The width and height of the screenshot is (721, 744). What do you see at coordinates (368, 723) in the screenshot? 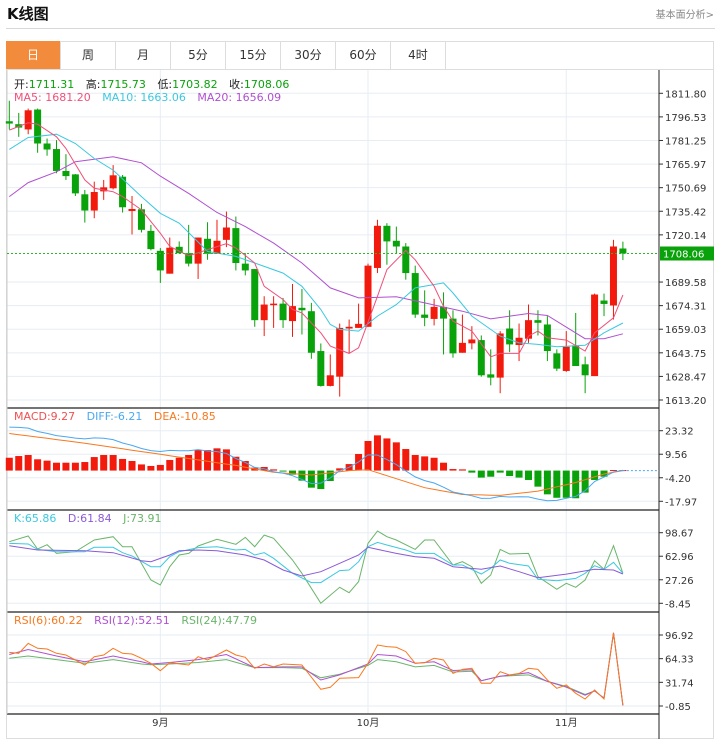
I see `x-axis-label: 10月` at bounding box center [368, 723].